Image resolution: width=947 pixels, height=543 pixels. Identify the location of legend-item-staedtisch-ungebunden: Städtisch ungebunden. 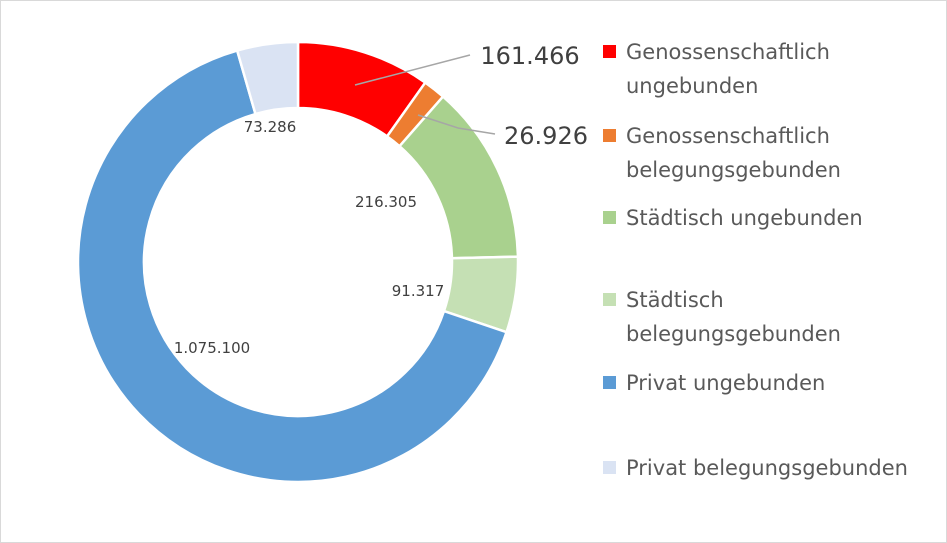
(733, 219).